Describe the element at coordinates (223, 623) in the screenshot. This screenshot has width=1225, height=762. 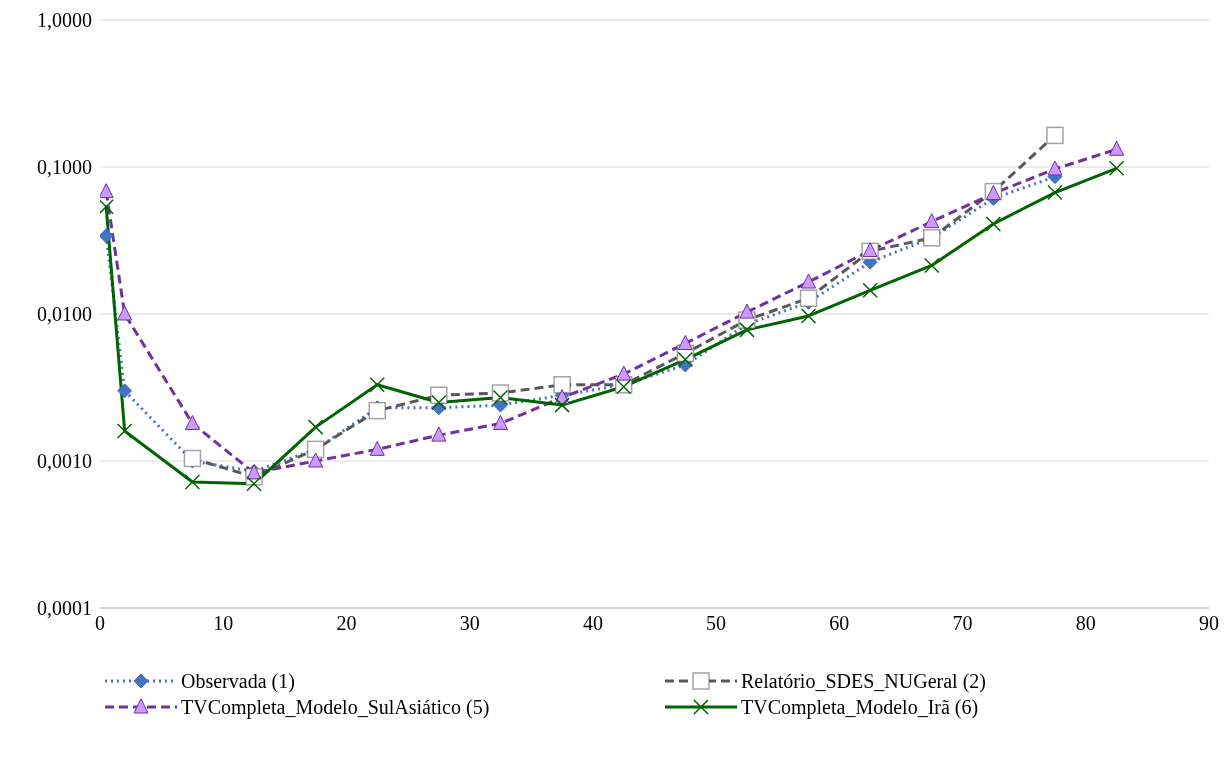
I see `x-tick-label: 10` at that location.